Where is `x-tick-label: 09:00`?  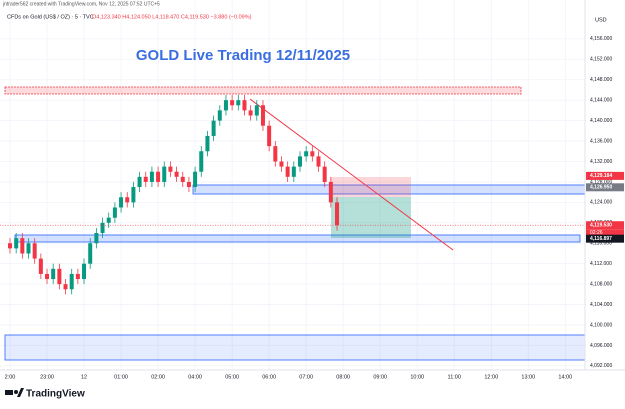
x-tick-label: 09:00 is located at coordinates (380, 377).